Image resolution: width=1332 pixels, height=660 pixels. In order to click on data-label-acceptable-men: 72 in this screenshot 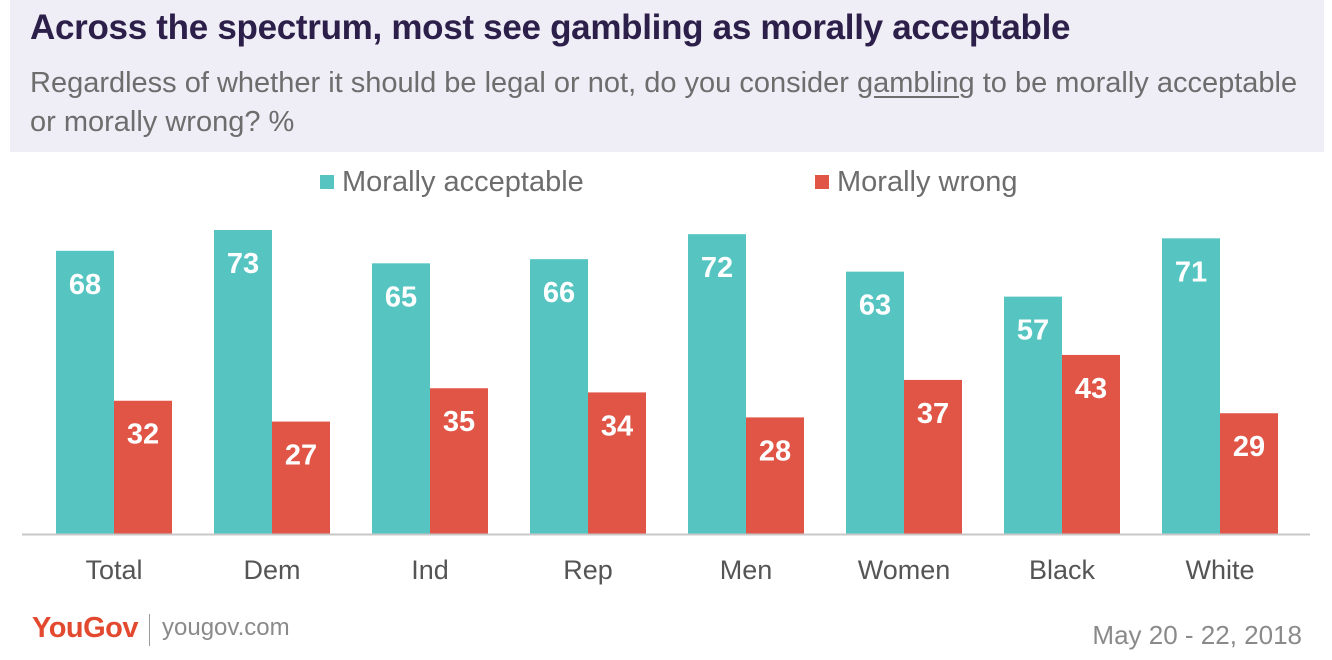, I will do `click(717, 268)`.